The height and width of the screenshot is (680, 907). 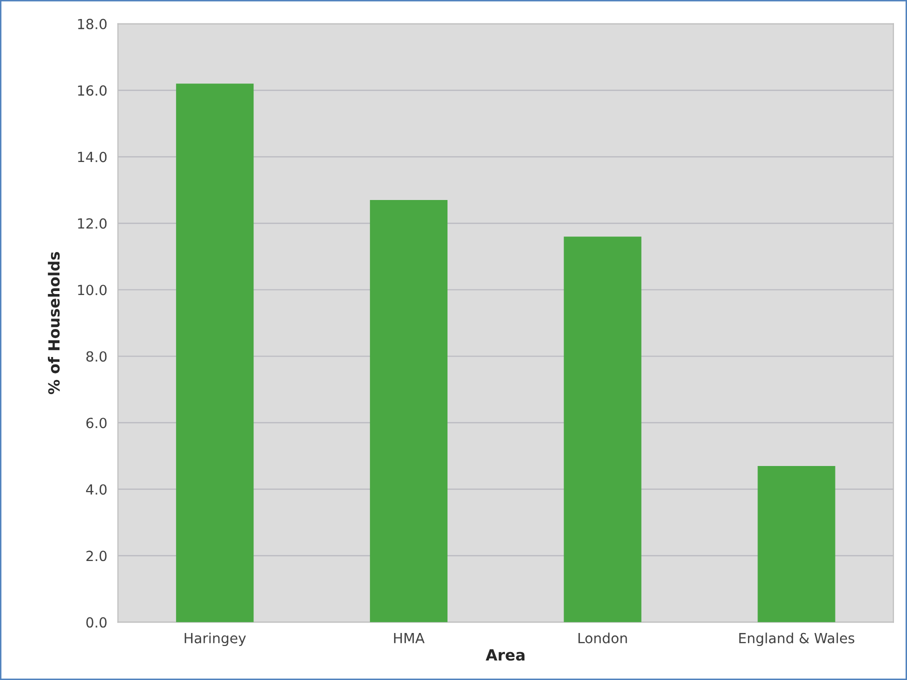 I want to click on y-tick-label: 12.0, so click(x=92, y=223).